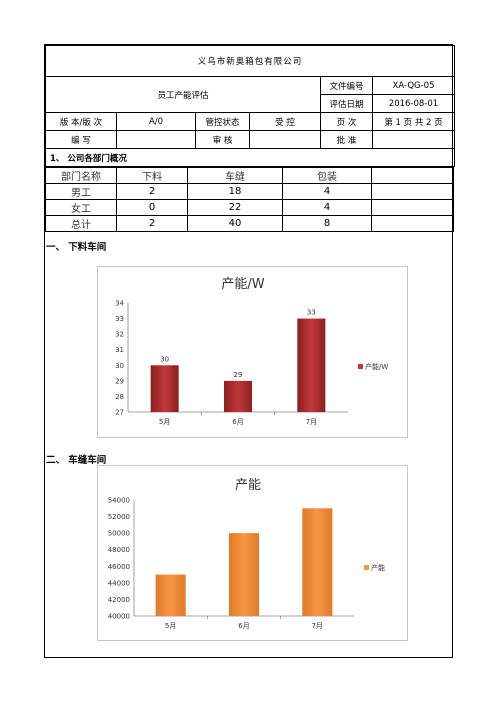 This screenshot has height=702, width=496. What do you see at coordinates (327, 175) in the screenshot?
I see `column-header: 包装` at bounding box center [327, 175].